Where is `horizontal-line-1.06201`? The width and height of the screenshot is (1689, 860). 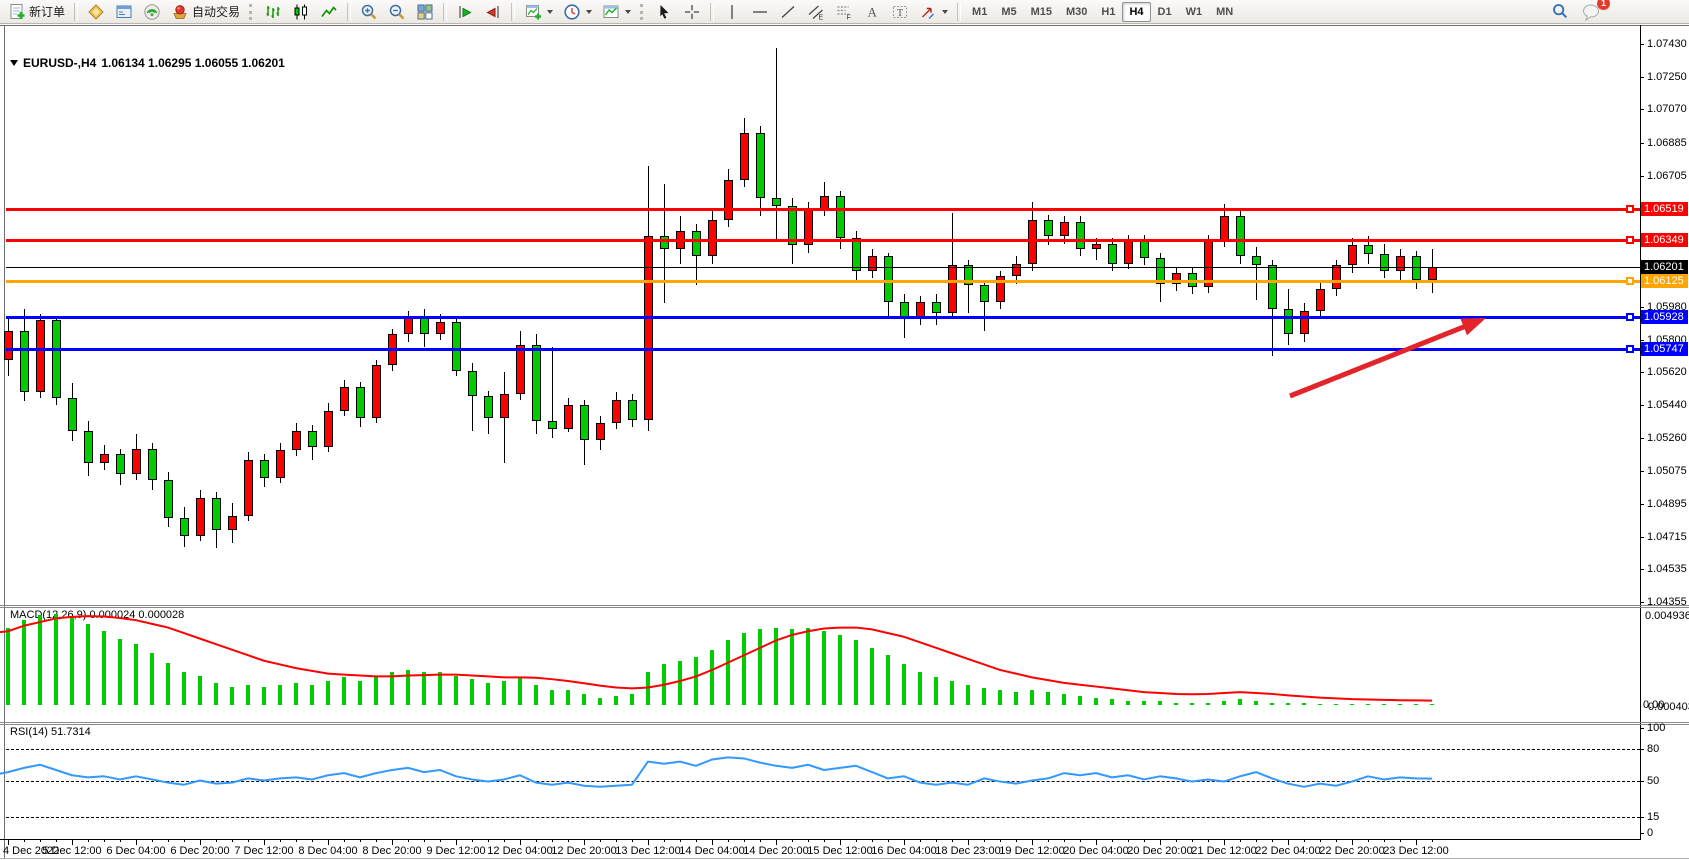 horizontal-line-1.06201 is located at coordinates (823, 267).